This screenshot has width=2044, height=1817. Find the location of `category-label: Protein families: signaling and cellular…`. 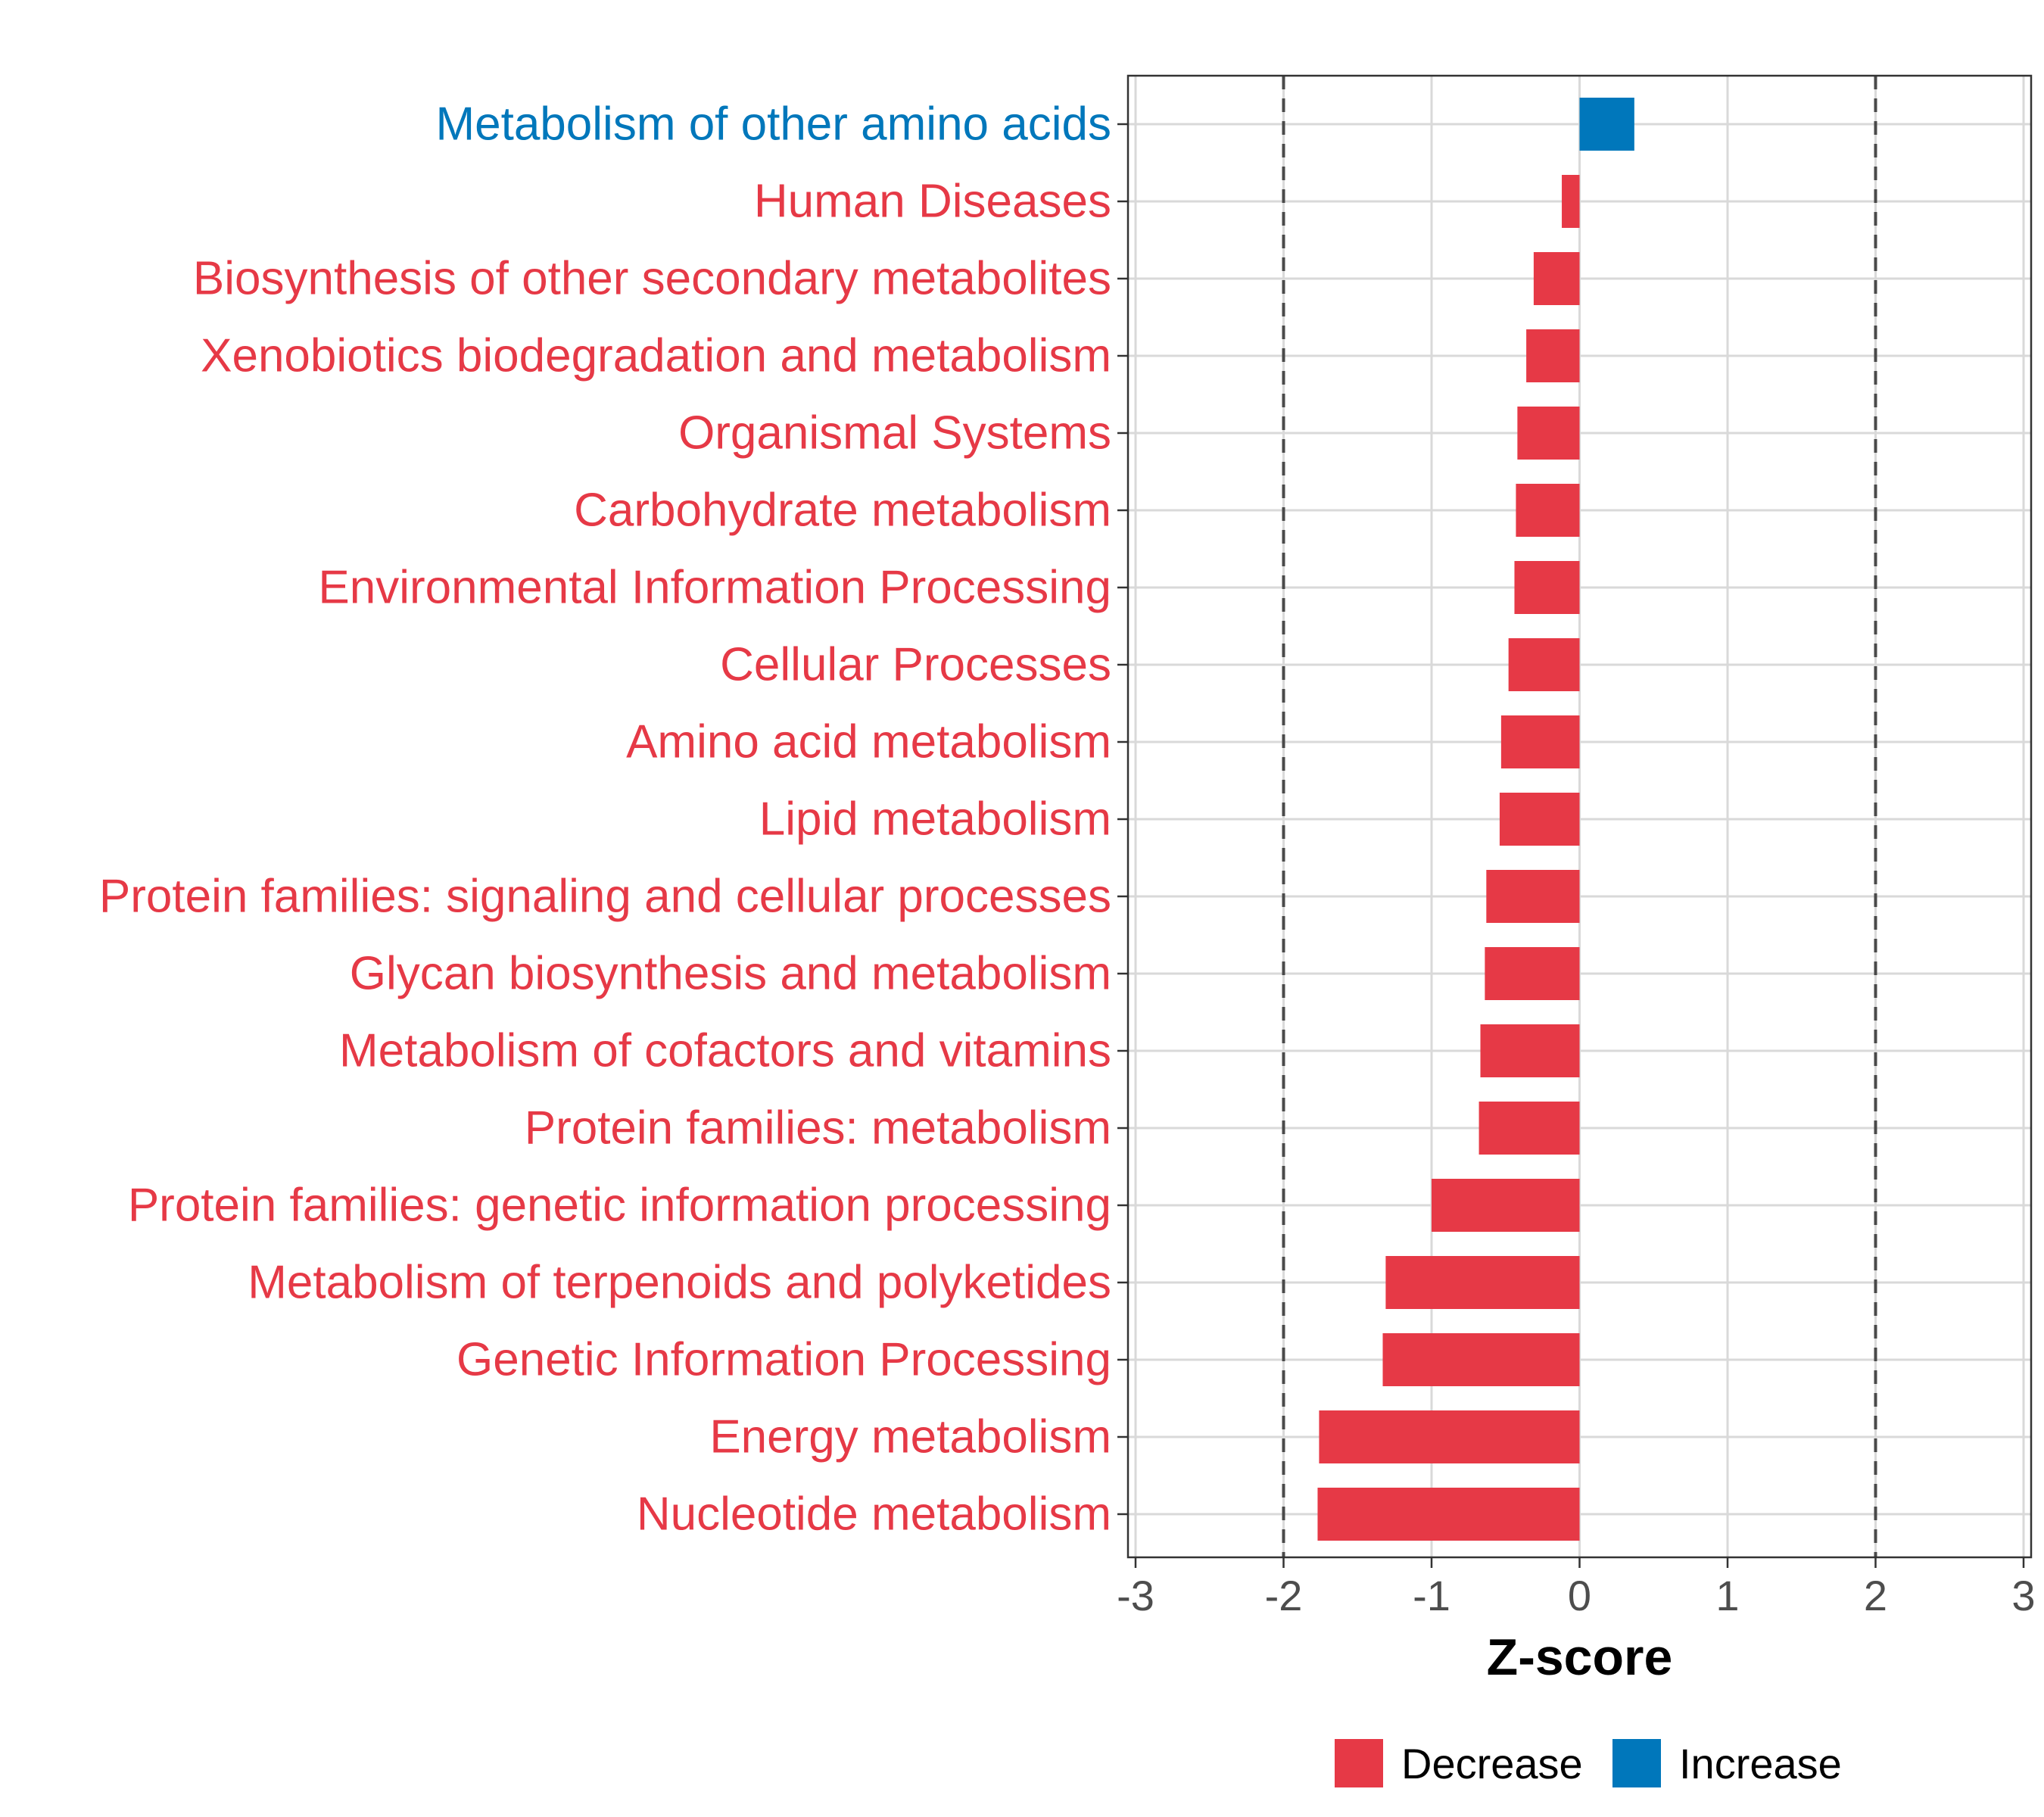

category-label: Protein families: signaling and cellular… is located at coordinates (605, 897).